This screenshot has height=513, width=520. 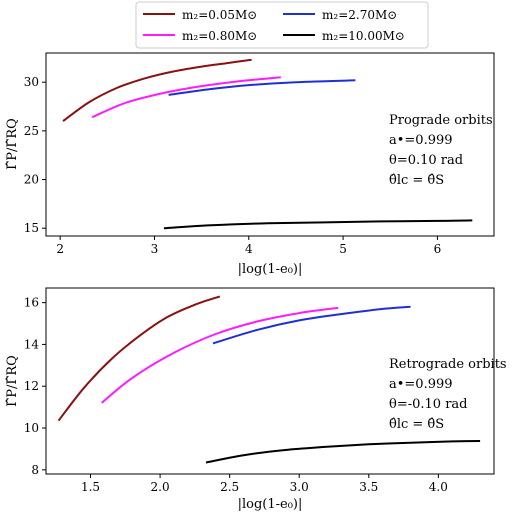 I want to click on bottom-annotation-line-1: a•=0.999, so click(x=421, y=384).